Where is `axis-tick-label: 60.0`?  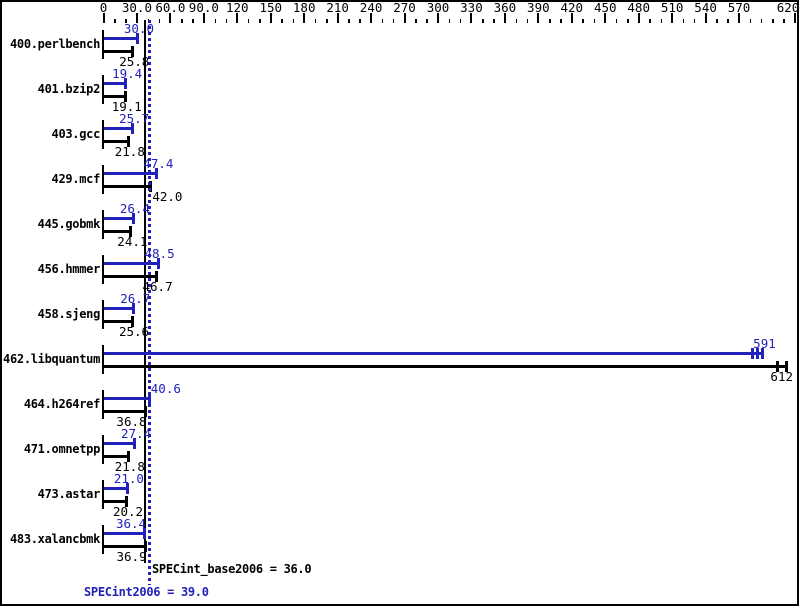
axis-tick-label: 60.0 is located at coordinates (170, 7).